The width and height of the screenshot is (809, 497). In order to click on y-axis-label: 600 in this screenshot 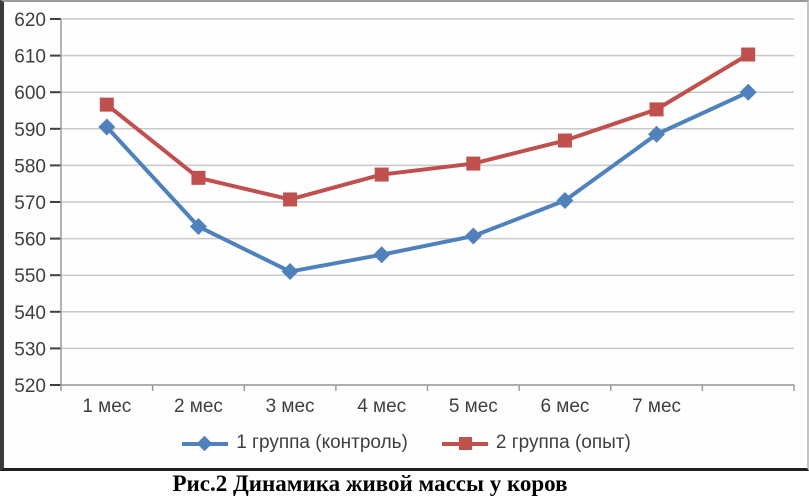, I will do `click(30, 93)`.